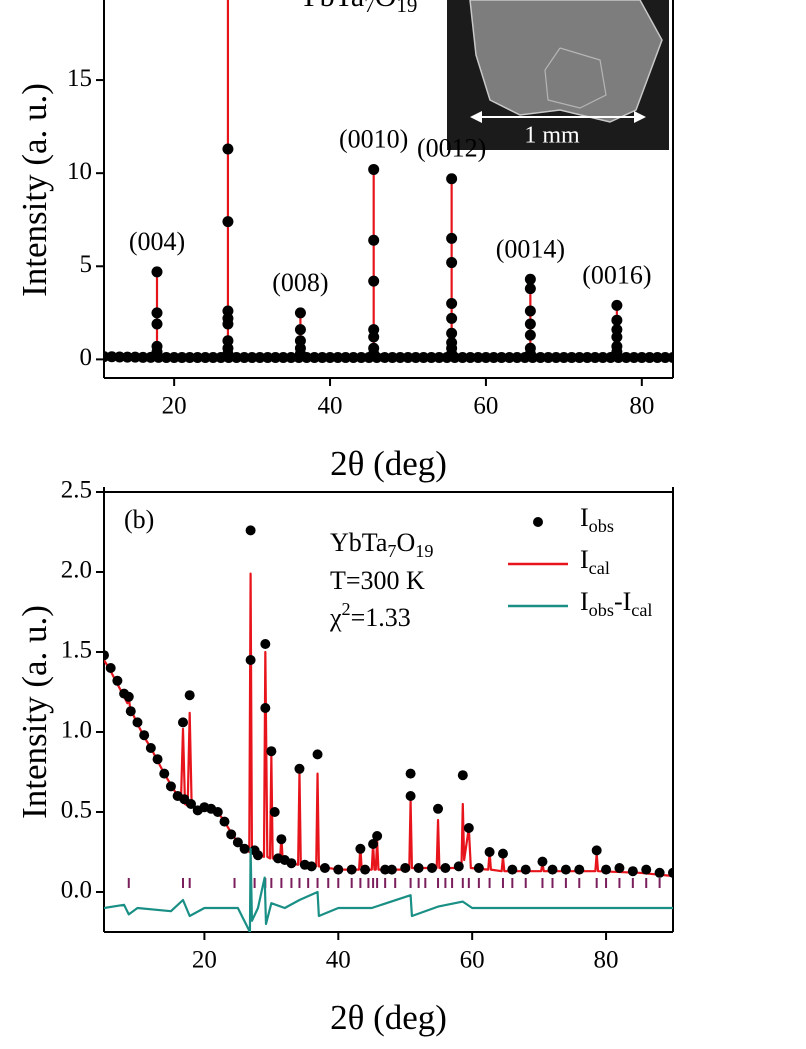 This screenshot has width=806, height=1049. I want to click on y-tick-label: 0, so click(86, 357).